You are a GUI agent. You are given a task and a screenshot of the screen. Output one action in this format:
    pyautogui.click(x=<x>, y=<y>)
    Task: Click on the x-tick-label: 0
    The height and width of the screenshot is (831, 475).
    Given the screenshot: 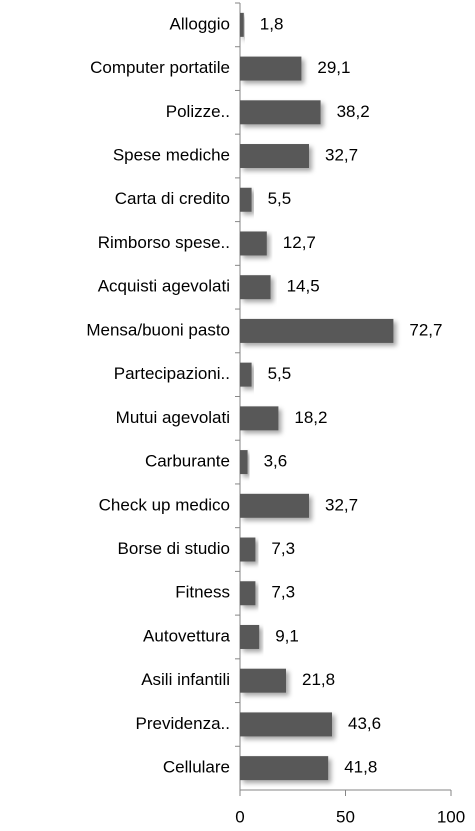 What is the action you would take?
    pyautogui.click(x=239, y=816)
    